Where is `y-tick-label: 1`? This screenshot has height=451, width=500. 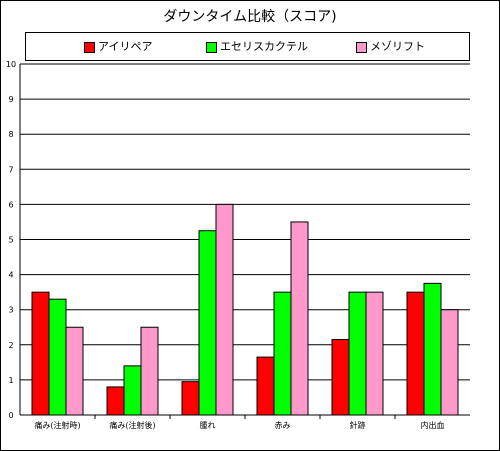
y-tick-label: 1 is located at coordinates (10, 380).